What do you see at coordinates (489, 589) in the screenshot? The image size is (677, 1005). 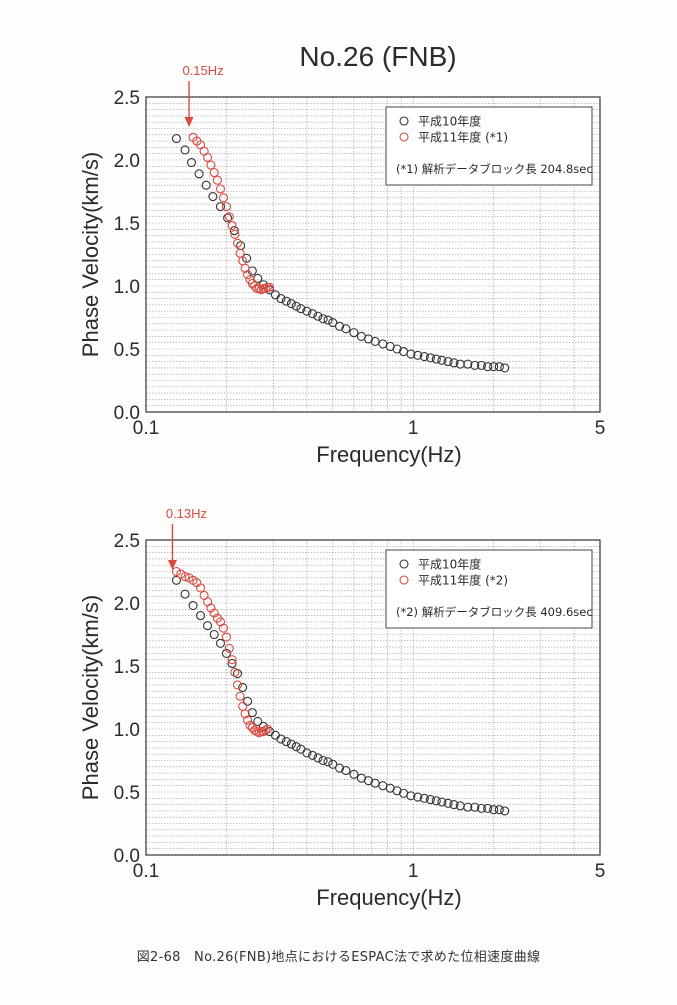 I see `legend-box` at bounding box center [489, 589].